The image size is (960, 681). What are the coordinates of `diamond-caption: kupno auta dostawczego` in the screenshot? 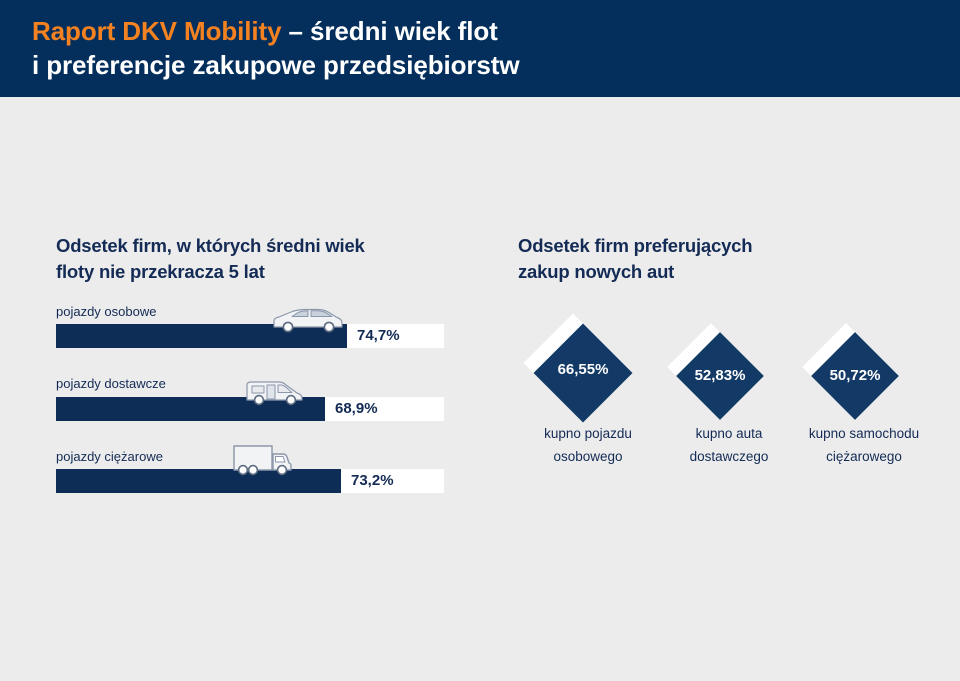 It's located at (729, 445).